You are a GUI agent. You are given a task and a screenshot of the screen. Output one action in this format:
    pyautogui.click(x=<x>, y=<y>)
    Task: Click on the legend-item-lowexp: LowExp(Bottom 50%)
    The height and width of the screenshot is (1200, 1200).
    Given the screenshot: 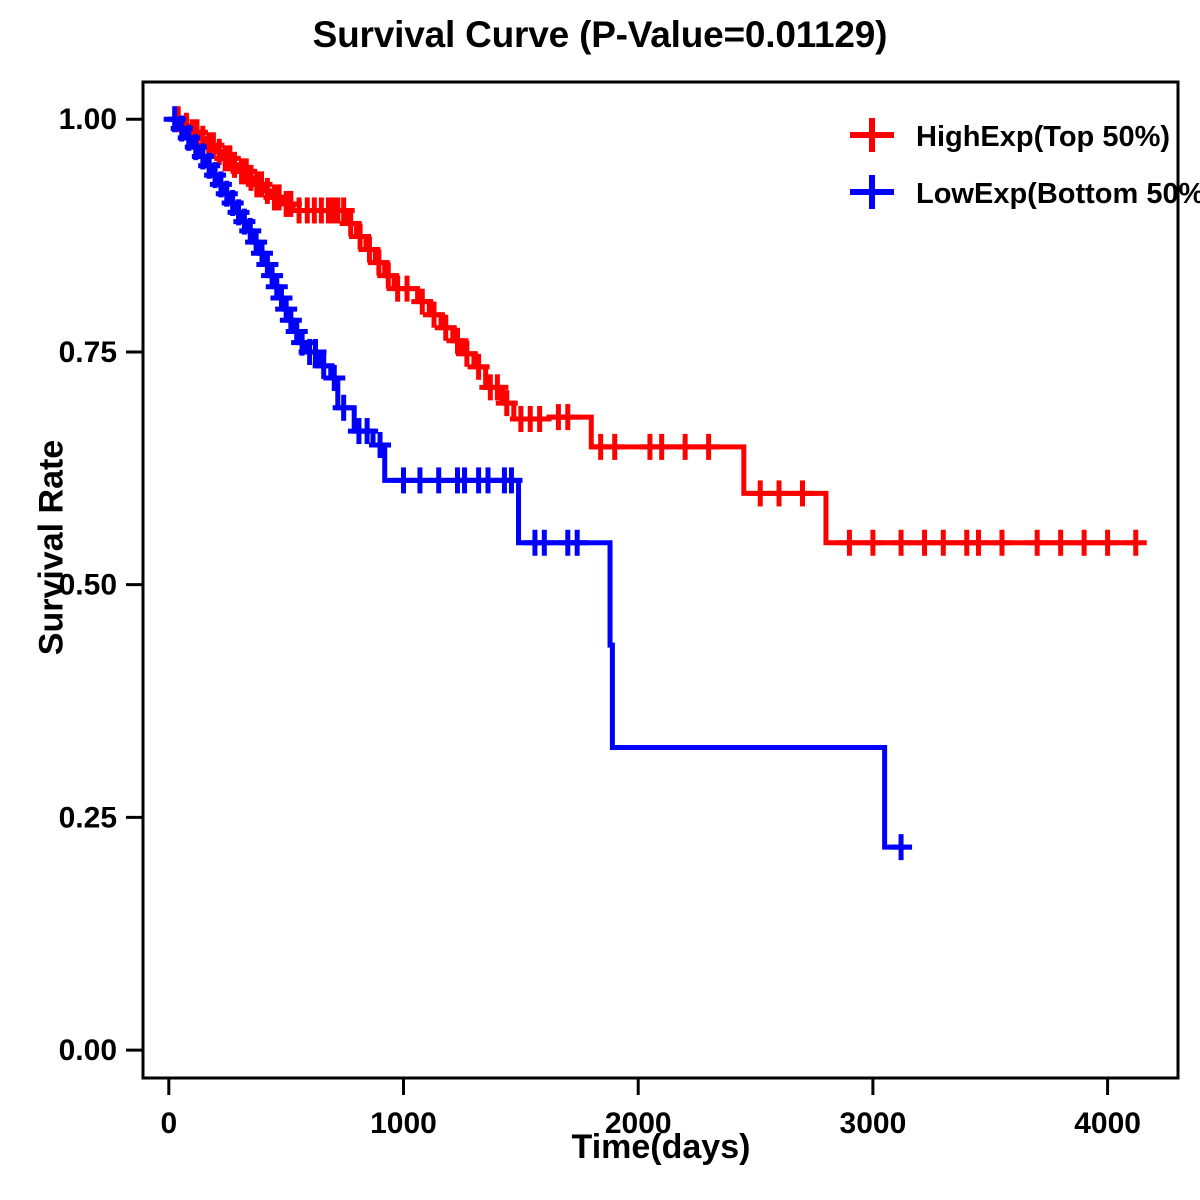 What is the action you would take?
    pyautogui.click(x=1025, y=192)
    